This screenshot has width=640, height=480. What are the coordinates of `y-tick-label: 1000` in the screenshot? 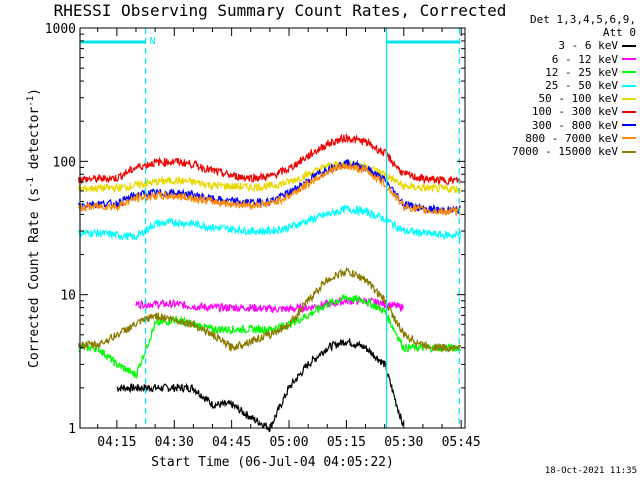 It's located at (60, 29).